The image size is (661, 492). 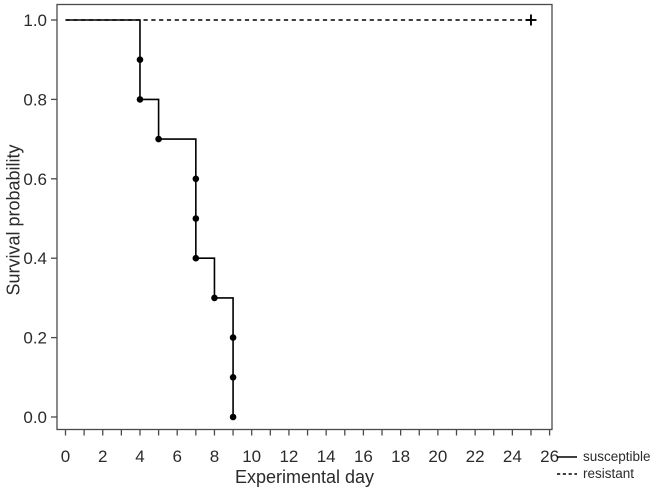 I want to click on svg-text: 0.6, so click(x=35, y=179).